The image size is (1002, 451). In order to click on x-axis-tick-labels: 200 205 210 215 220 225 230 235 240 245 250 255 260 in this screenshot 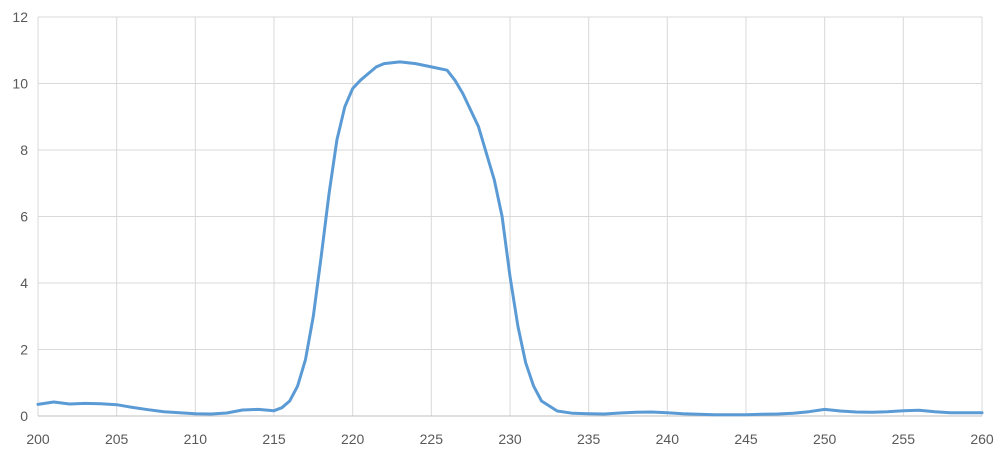, I will do `click(510, 439)`.